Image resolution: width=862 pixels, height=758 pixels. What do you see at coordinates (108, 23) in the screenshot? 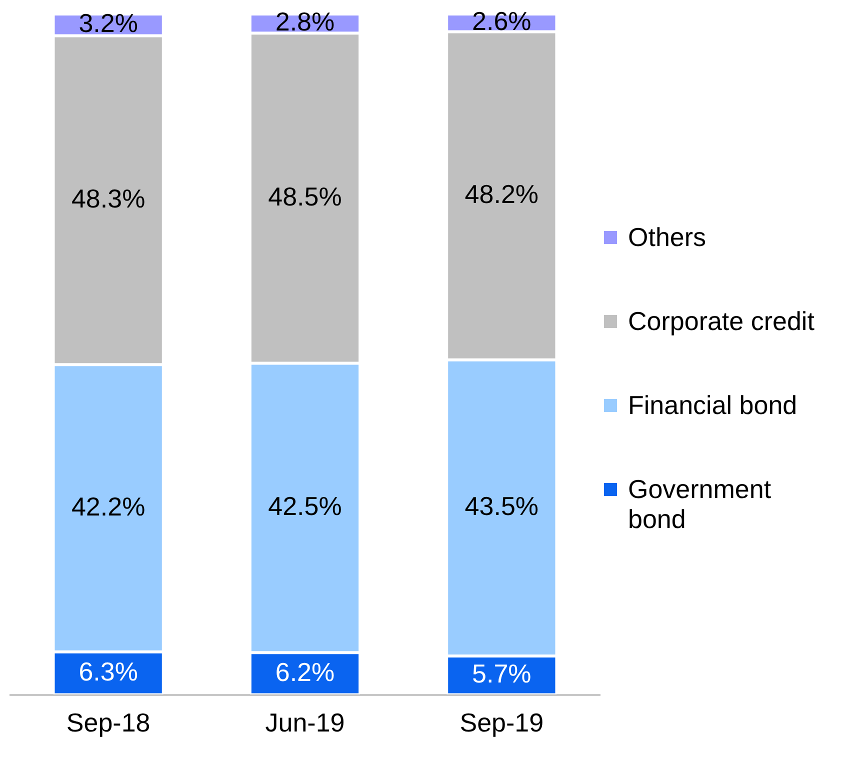
I see `data-label: 3.2%` at bounding box center [108, 23].